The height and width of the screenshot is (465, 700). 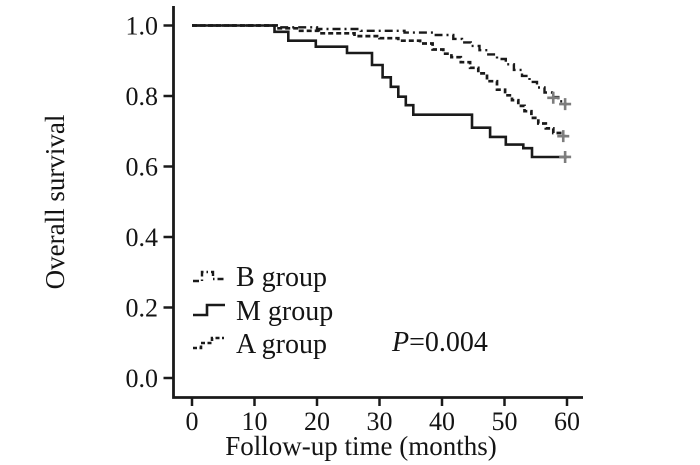 I want to click on x-tick-label: 60, so click(x=567, y=421).